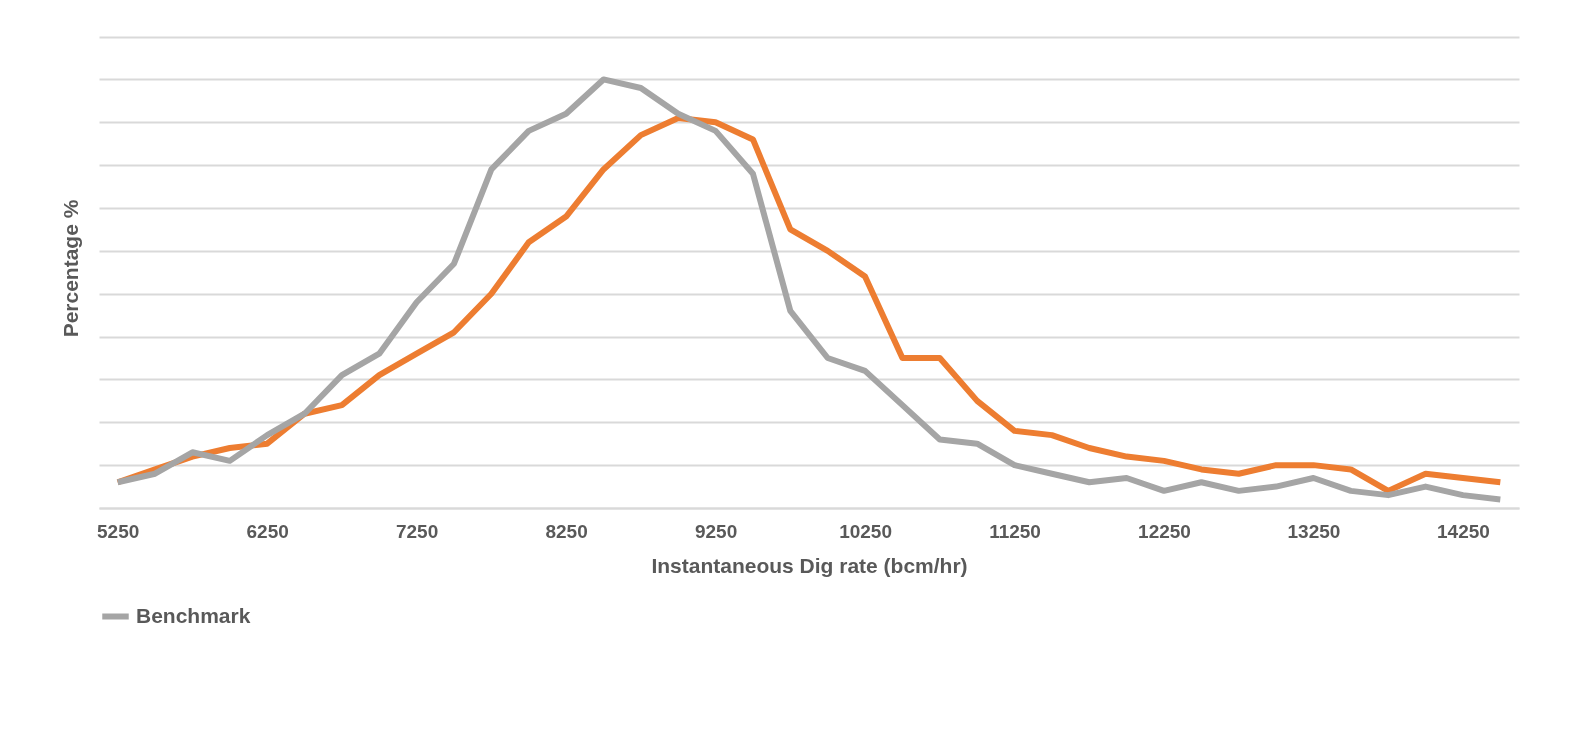  Describe the element at coordinates (566, 531) in the screenshot. I see `x-tick-label: 8250` at that location.